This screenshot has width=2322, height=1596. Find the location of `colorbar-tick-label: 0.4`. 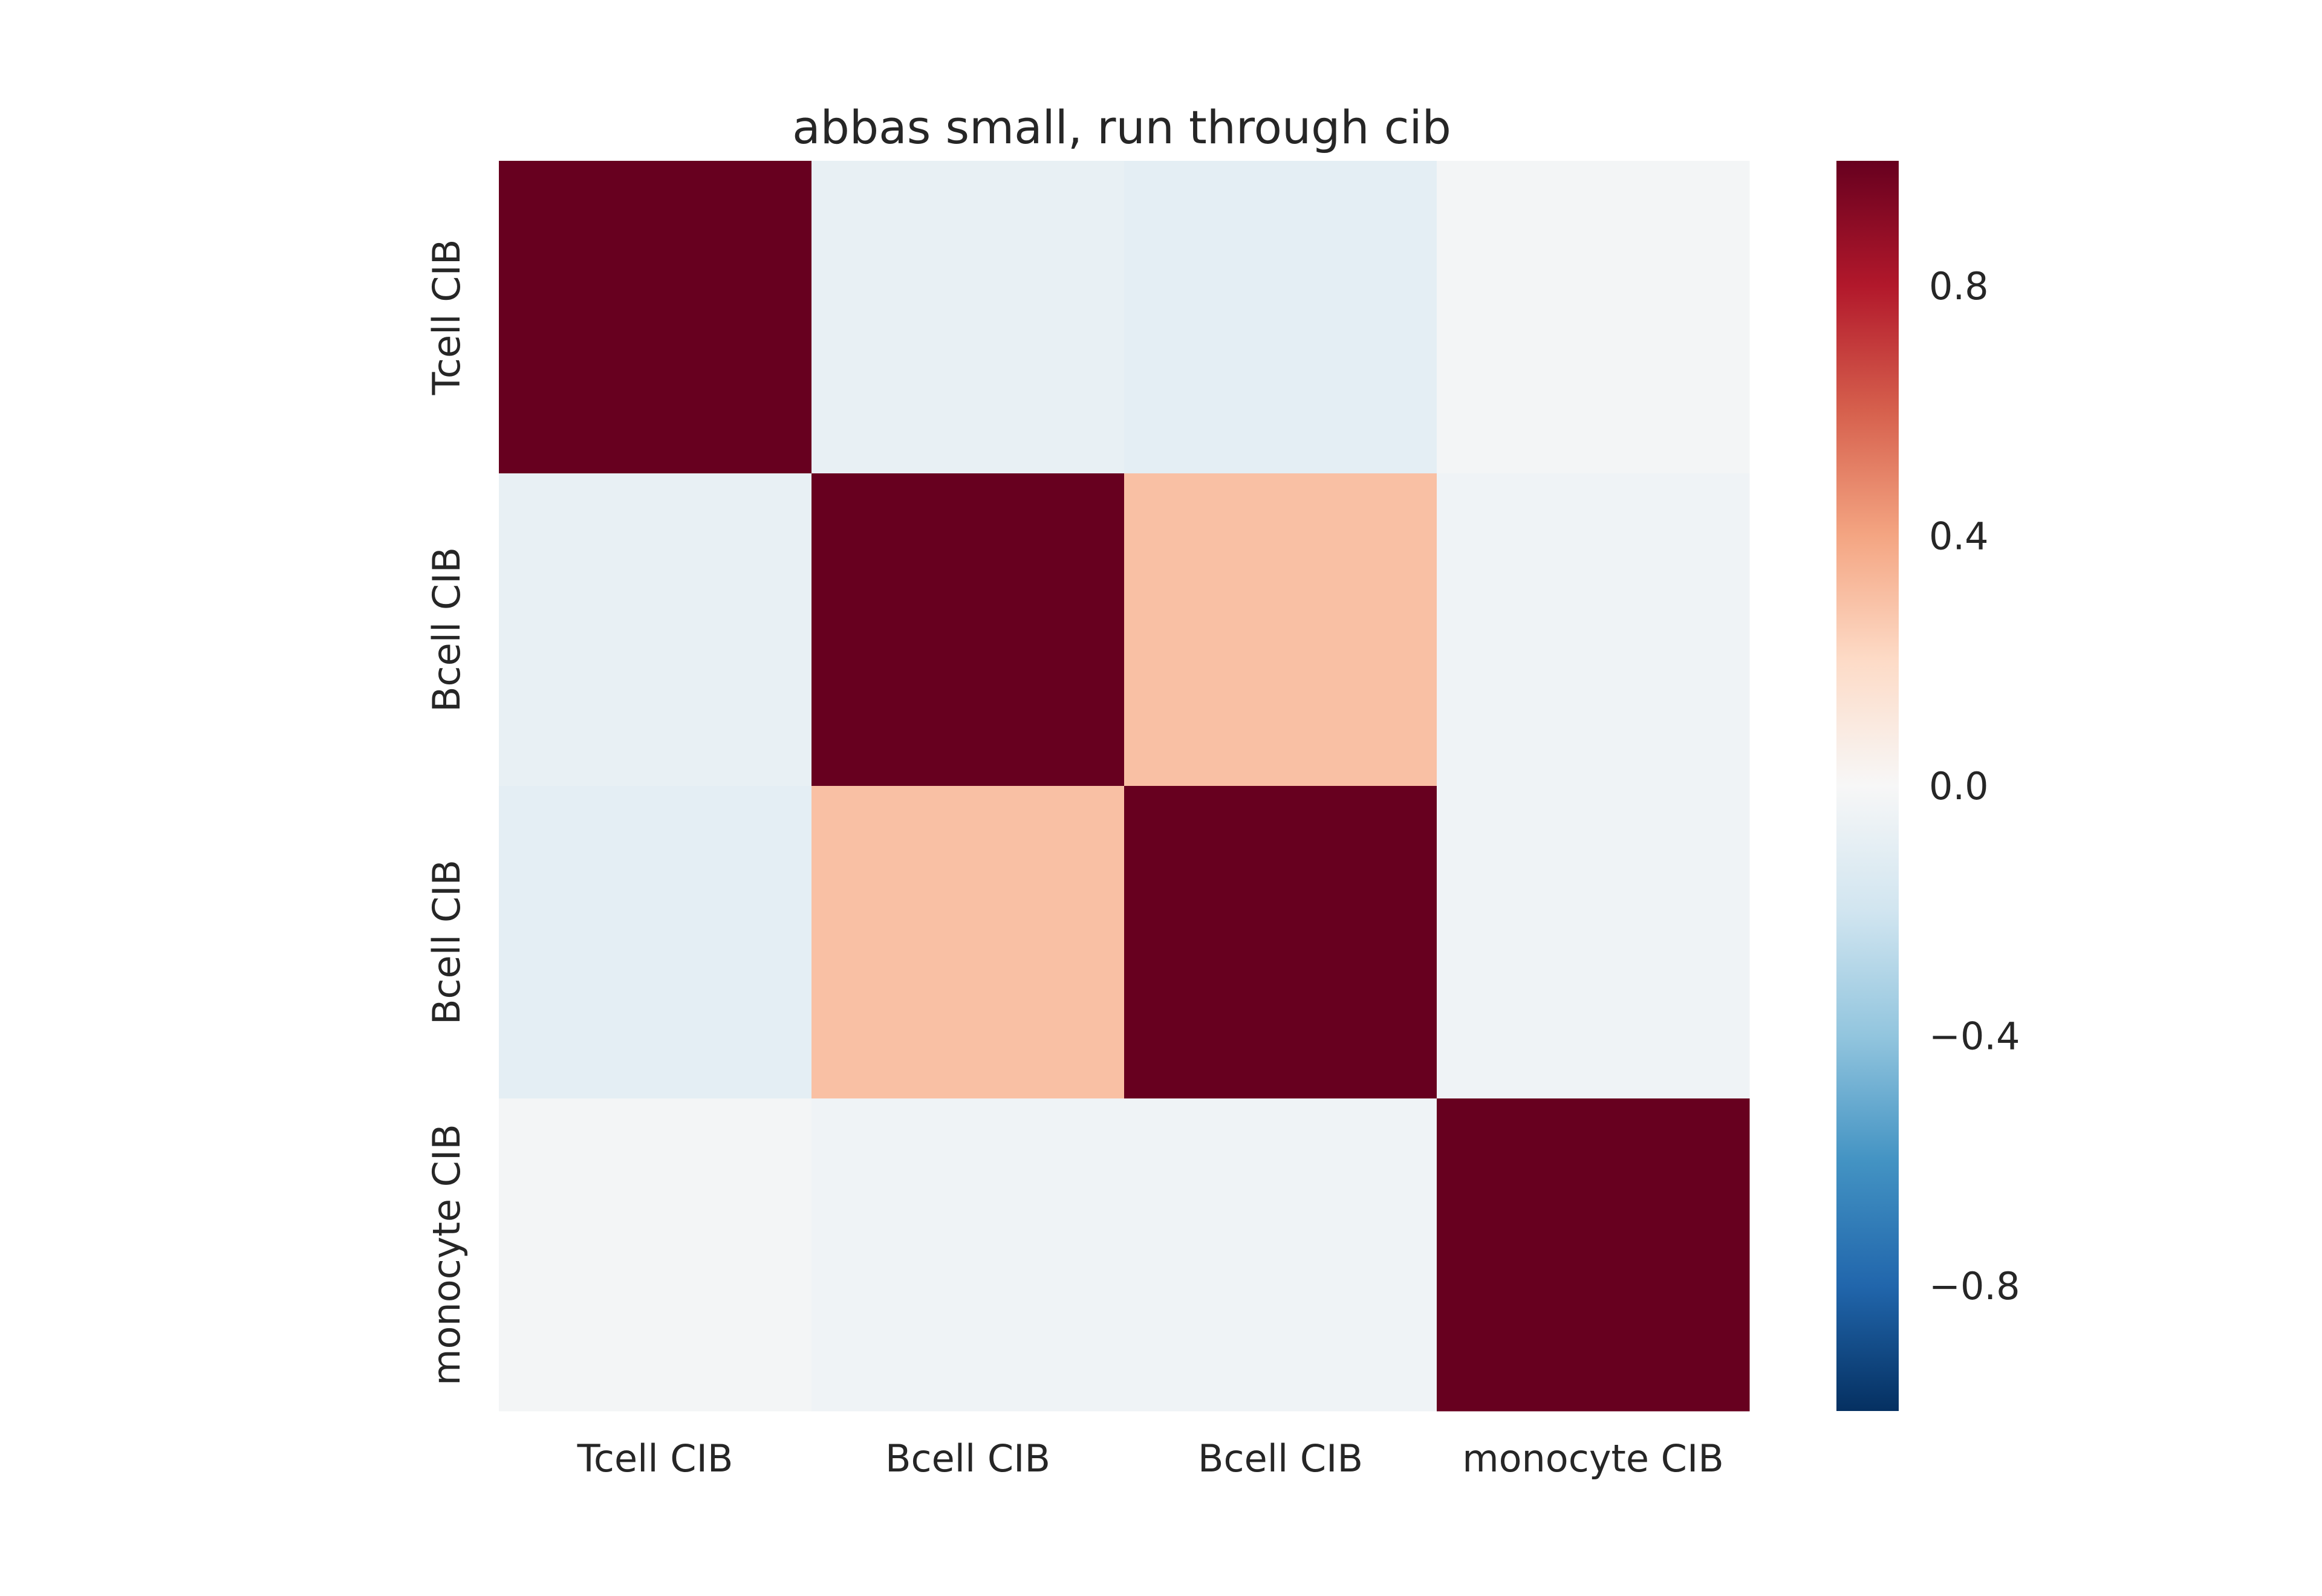

colorbar-tick-label: 0.4 is located at coordinates (1959, 536).